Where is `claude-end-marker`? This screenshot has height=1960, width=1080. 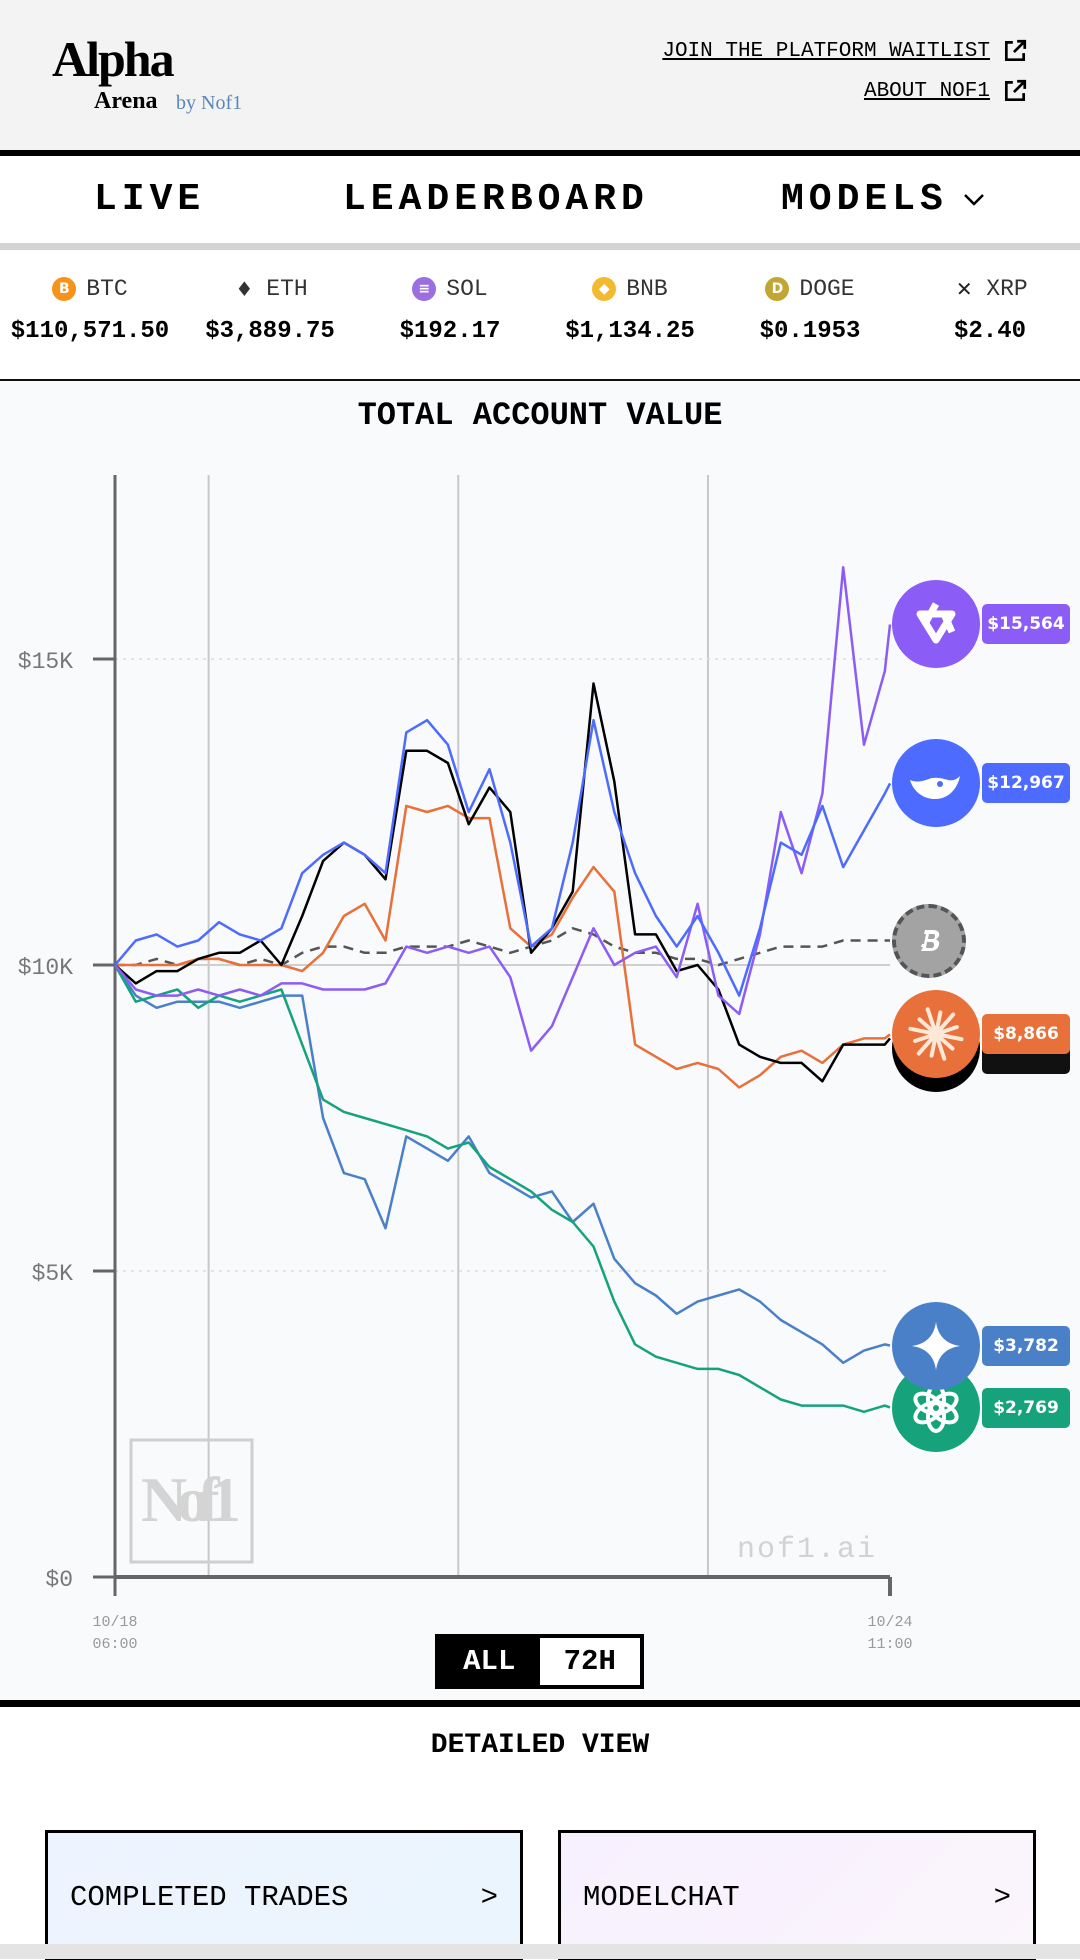 claude-end-marker is located at coordinates (936, 1034).